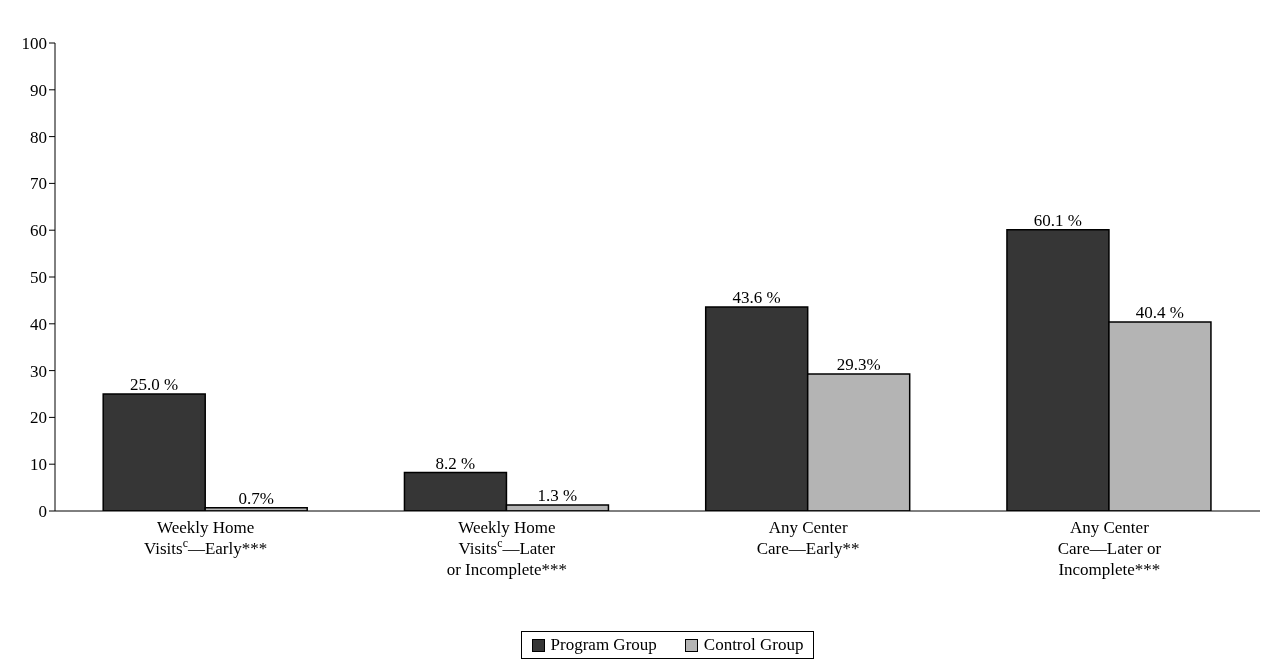 The width and height of the screenshot is (1280, 669). I want to click on y-tick-label: 10, so click(38, 465).